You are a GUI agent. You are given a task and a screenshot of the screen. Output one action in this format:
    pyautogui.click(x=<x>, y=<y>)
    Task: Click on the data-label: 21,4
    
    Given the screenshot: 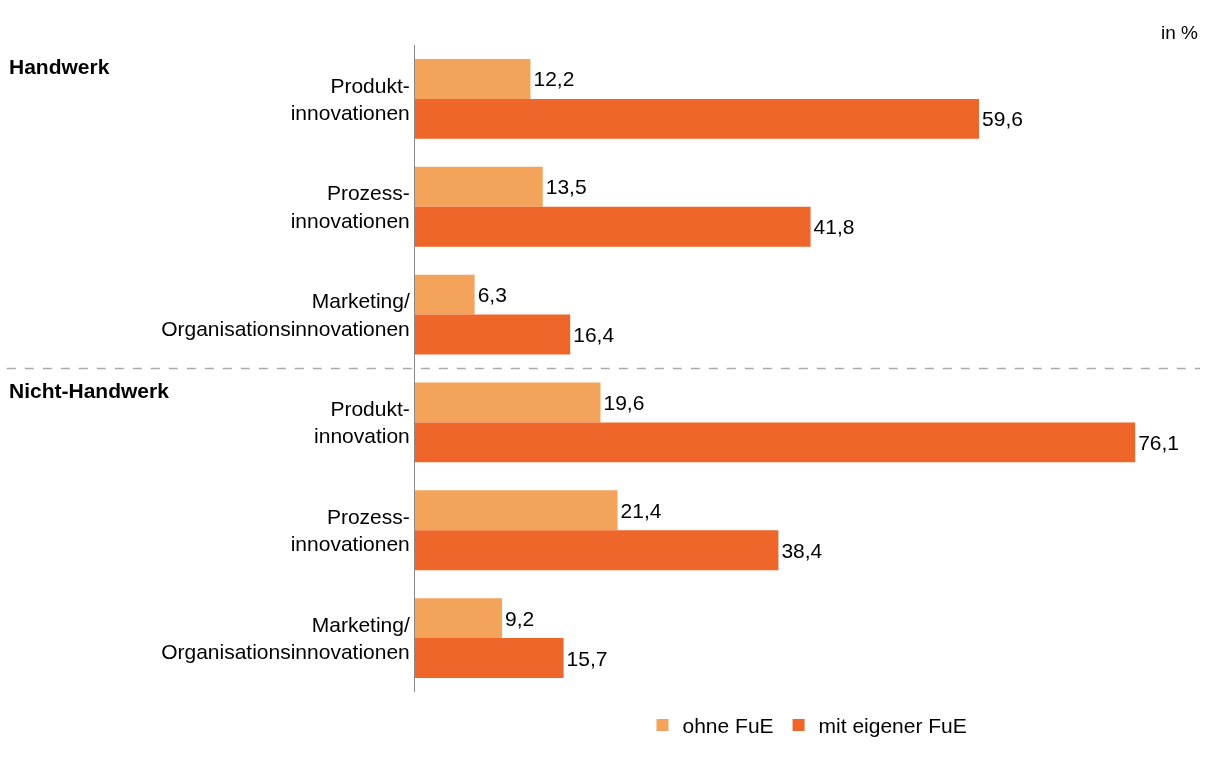 What is the action you would take?
    pyautogui.click(x=641, y=510)
    